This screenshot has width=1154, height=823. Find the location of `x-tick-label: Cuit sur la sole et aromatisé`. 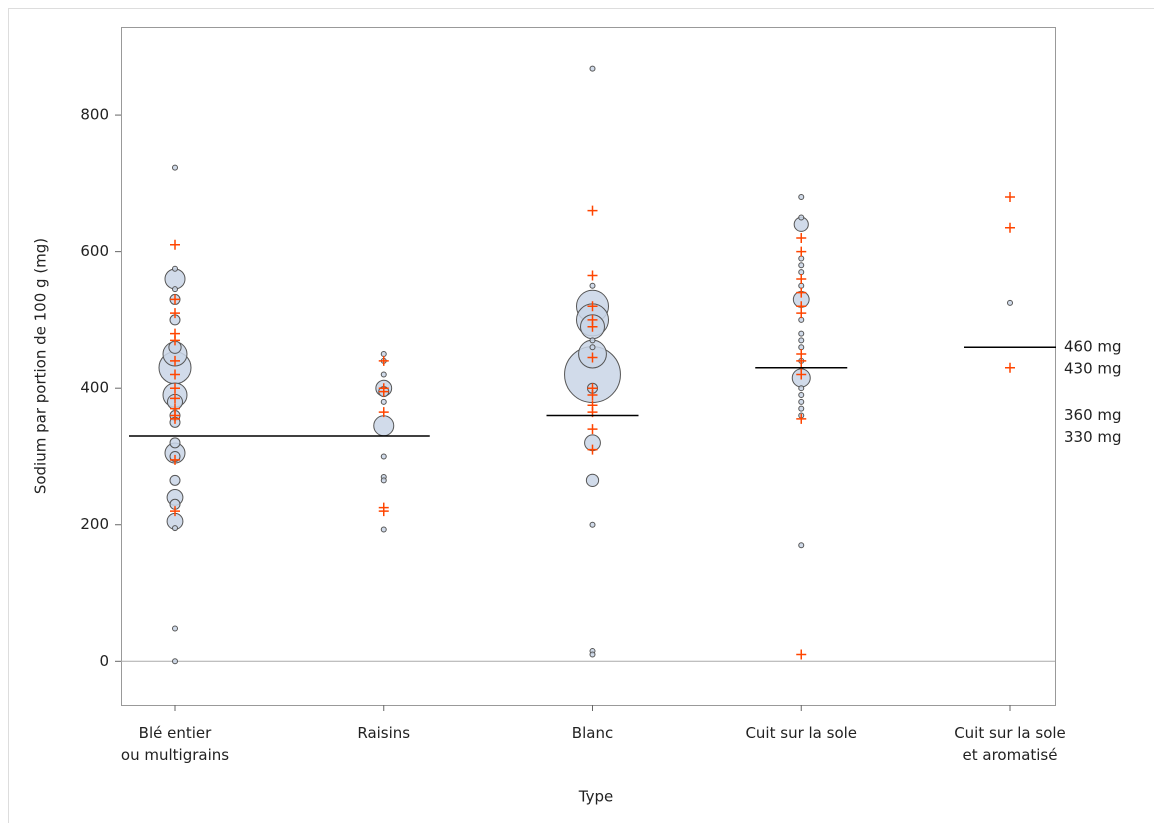

x-tick-label: Cuit sur la sole et aromatisé is located at coordinates (1010, 744).